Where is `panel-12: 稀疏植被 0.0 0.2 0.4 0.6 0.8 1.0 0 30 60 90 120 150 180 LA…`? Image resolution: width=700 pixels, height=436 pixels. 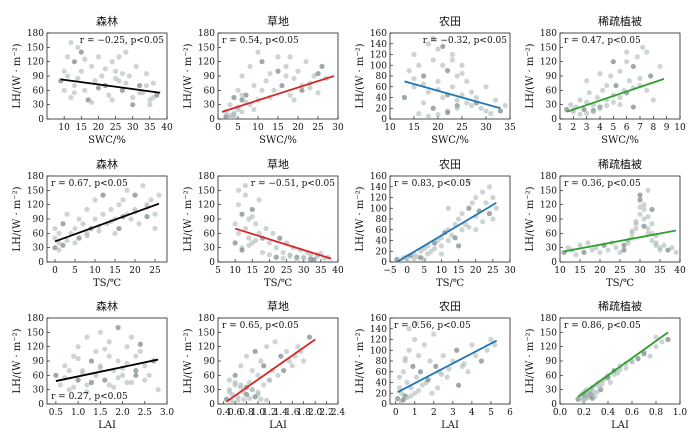
panel-12: 稀疏植被 0.0 0.2 0.4 0.6 0.8 1.0 0 30 60 90 120 150 180 LA… is located at coordinates (606, 365).